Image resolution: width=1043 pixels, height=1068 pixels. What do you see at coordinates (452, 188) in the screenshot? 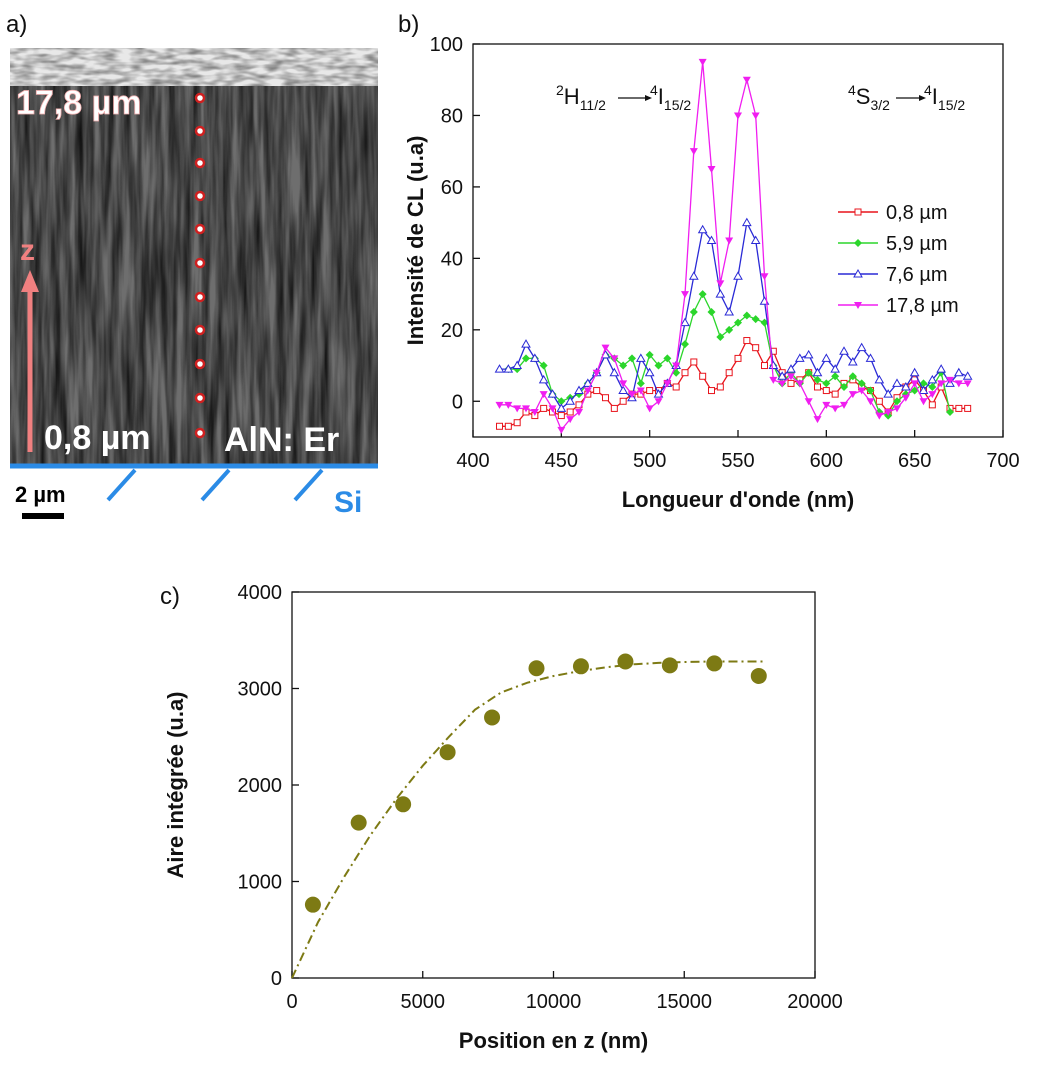
I see `y-tick-label: 60` at bounding box center [452, 188].